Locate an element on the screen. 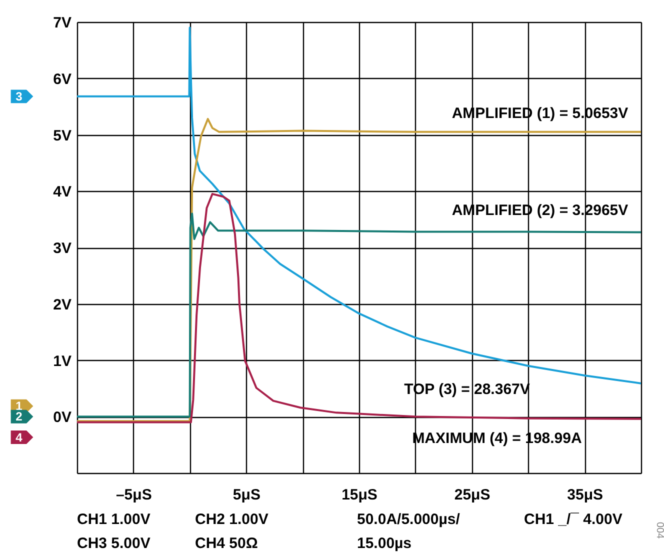 Image resolution: width=664 pixels, height=556 pixels. x-tick-label: 35μS is located at coordinates (585, 495).